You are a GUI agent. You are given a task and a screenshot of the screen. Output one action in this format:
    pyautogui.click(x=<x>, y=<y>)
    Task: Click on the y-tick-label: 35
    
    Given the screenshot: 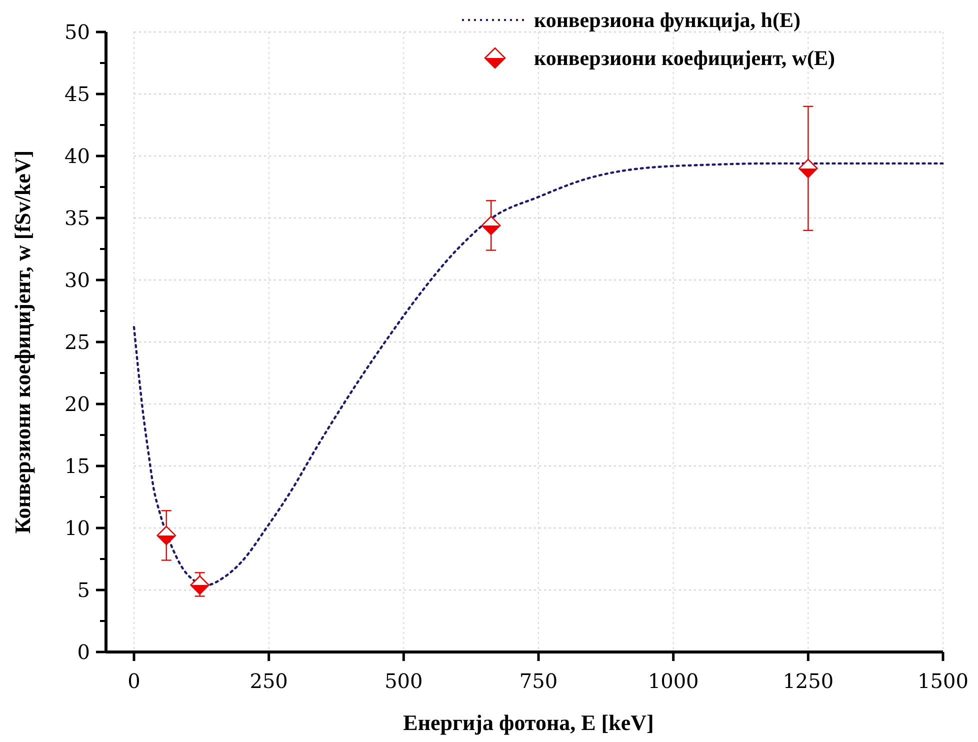 What is the action you would take?
    pyautogui.click(x=77, y=218)
    